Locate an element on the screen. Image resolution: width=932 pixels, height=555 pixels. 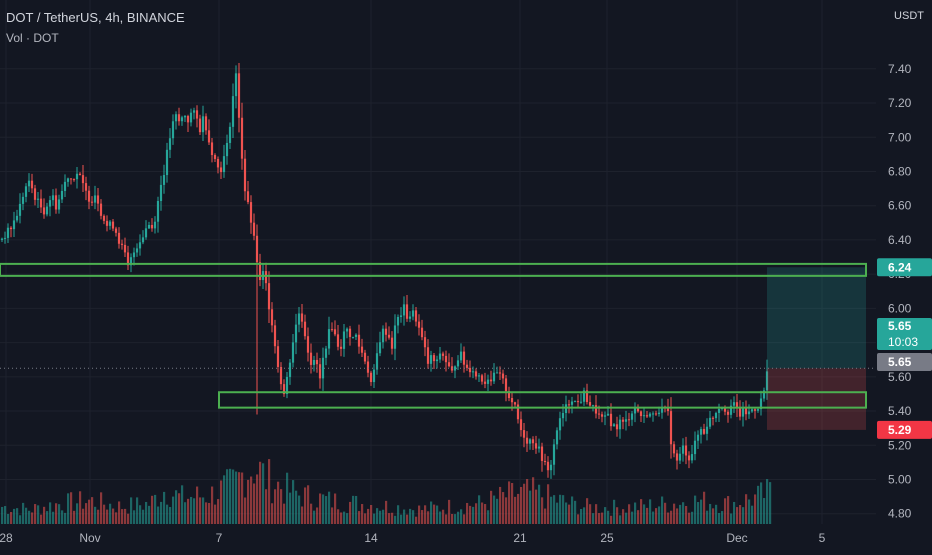
price-label: 5.29 is located at coordinates (900, 430).